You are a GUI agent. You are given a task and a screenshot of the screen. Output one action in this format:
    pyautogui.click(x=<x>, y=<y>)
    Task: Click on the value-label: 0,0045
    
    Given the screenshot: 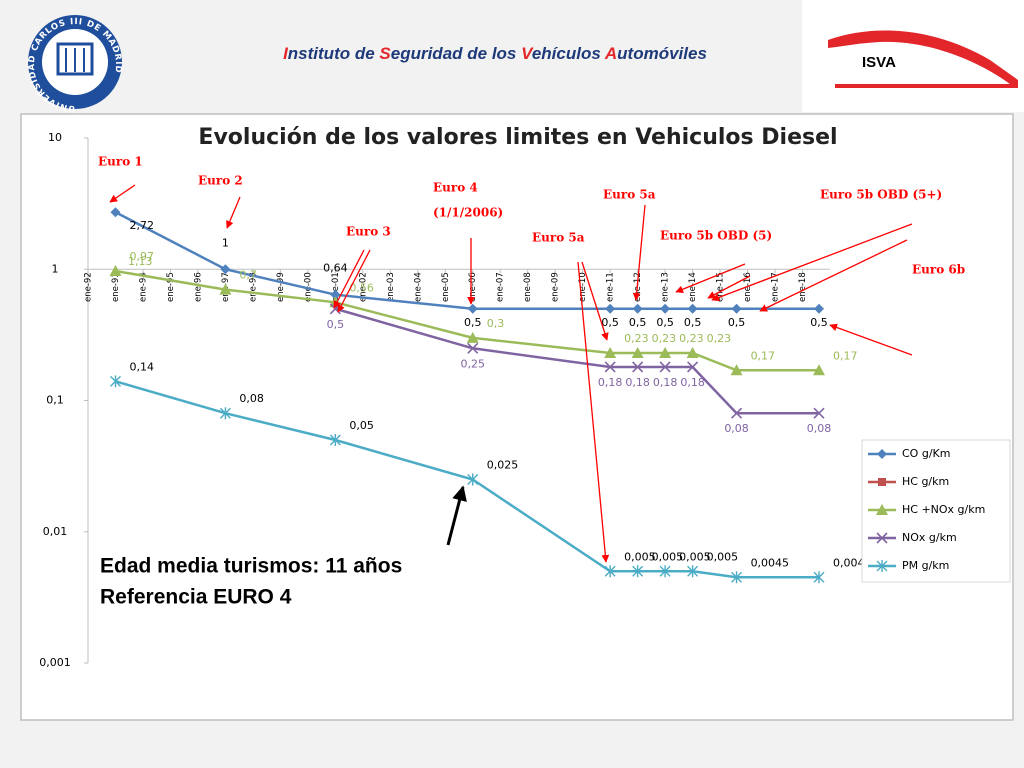 What is the action you would take?
    pyautogui.click(x=770, y=562)
    